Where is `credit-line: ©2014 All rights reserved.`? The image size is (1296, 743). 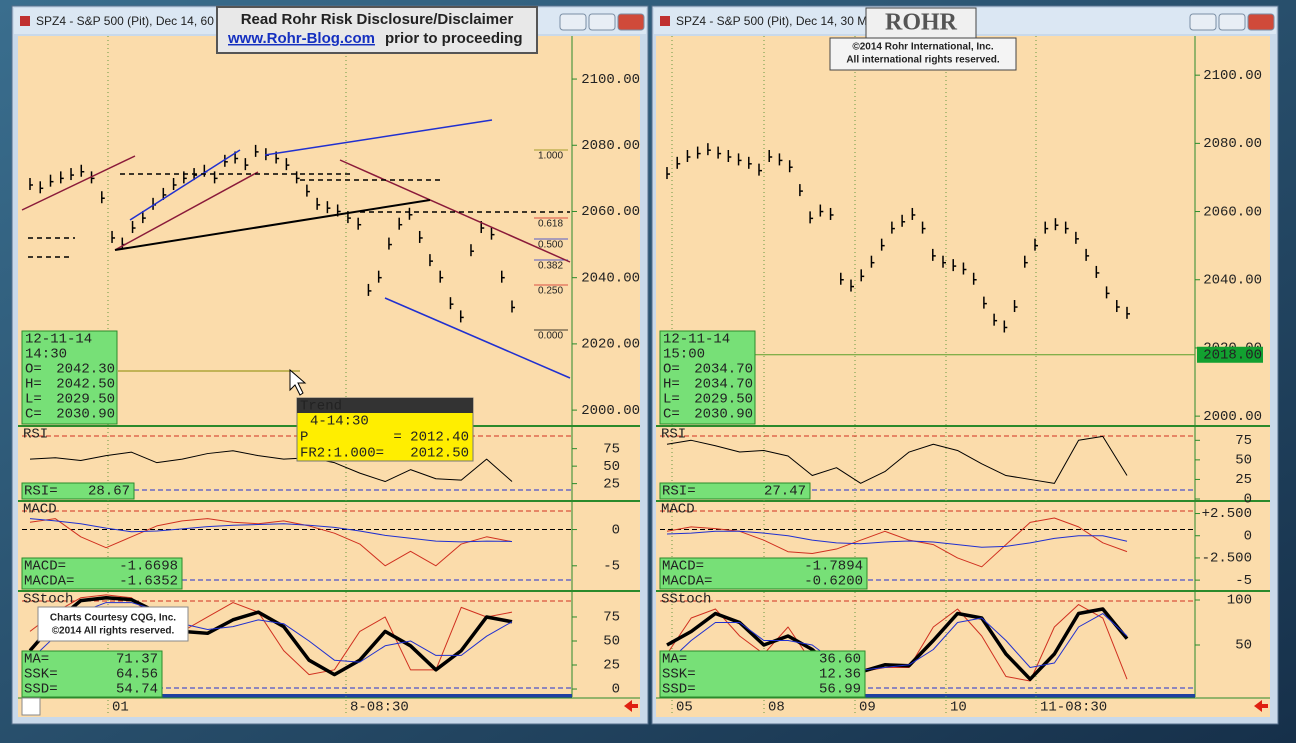 credit-line: ©2014 All rights reserved. is located at coordinates (113, 631).